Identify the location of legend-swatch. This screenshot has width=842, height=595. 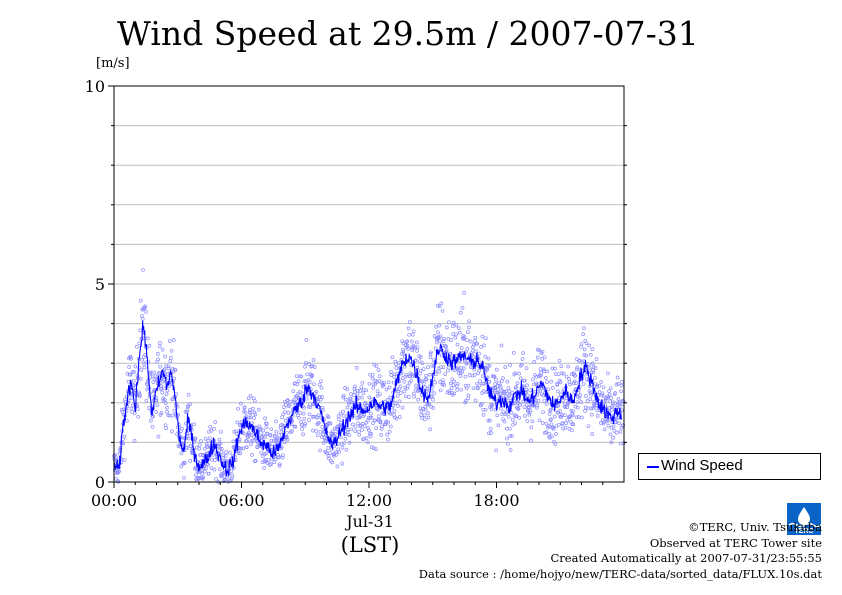
(653, 467).